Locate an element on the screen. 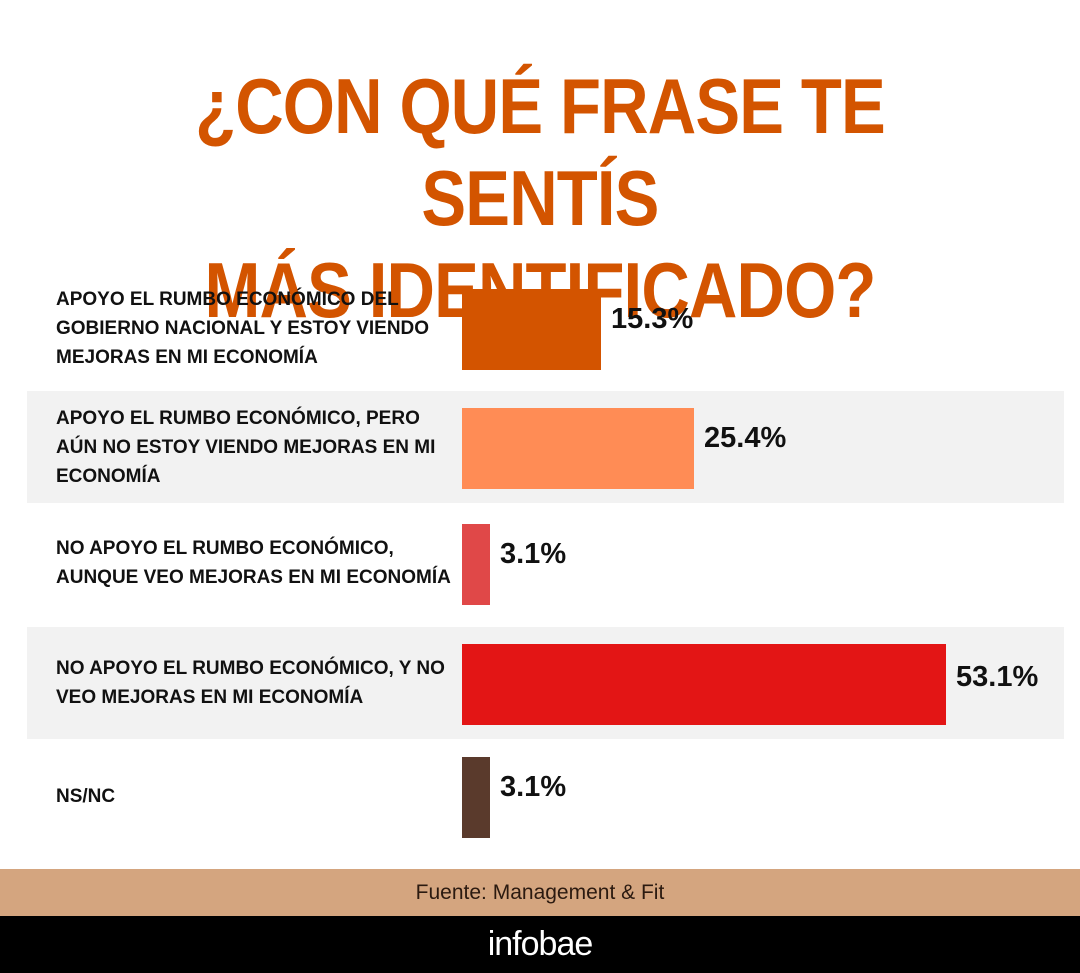 The height and width of the screenshot is (973, 1080). category-label: NS/NC is located at coordinates (86, 796).